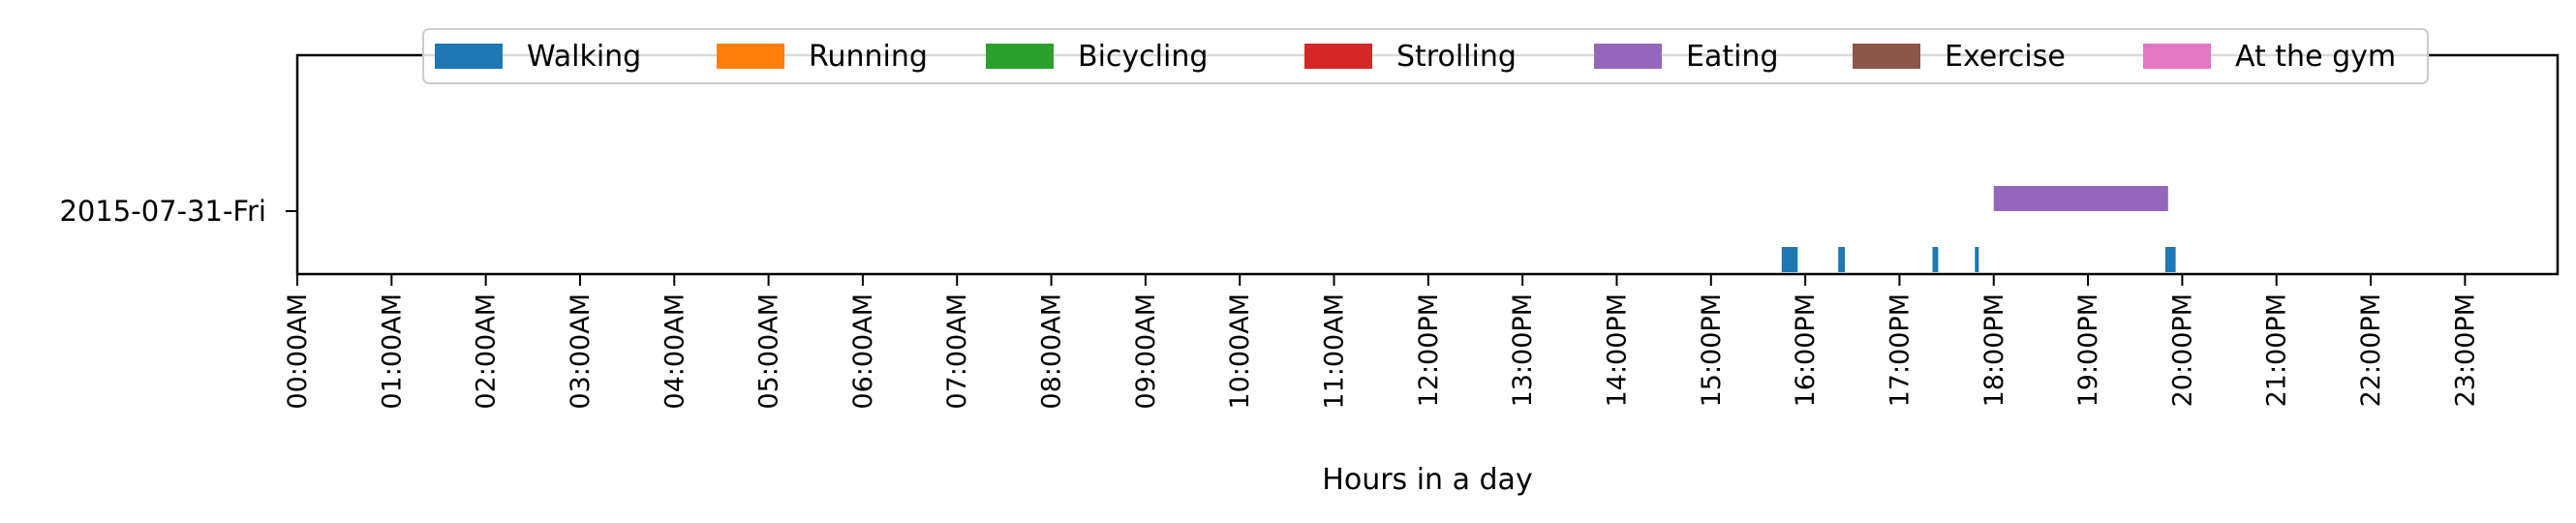 The width and height of the screenshot is (2576, 523). What do you see at coordinates (581, 351) in the screenshot?
I see `x-tick-label: 03:00AM` at bounding box center [581, 351].